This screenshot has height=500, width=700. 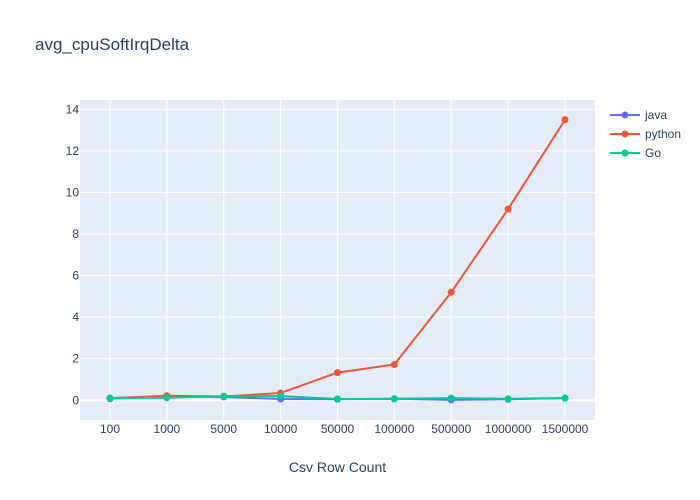 I want to click on y-tick-label: 2, so click(x=75, y=359).